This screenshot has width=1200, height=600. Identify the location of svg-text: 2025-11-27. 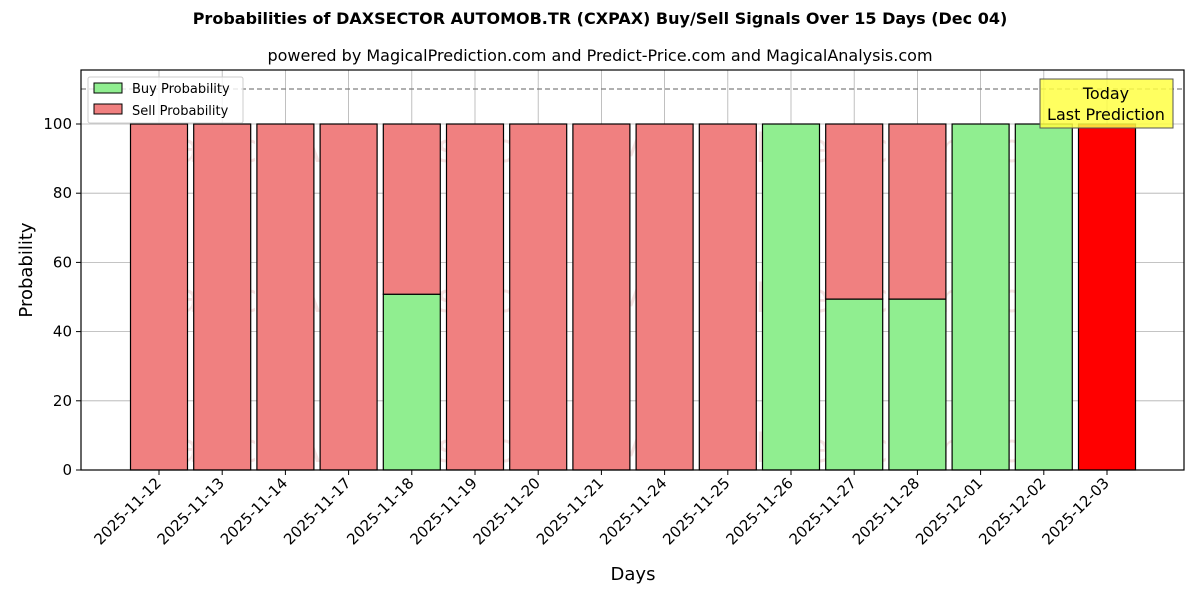
(823, 511).